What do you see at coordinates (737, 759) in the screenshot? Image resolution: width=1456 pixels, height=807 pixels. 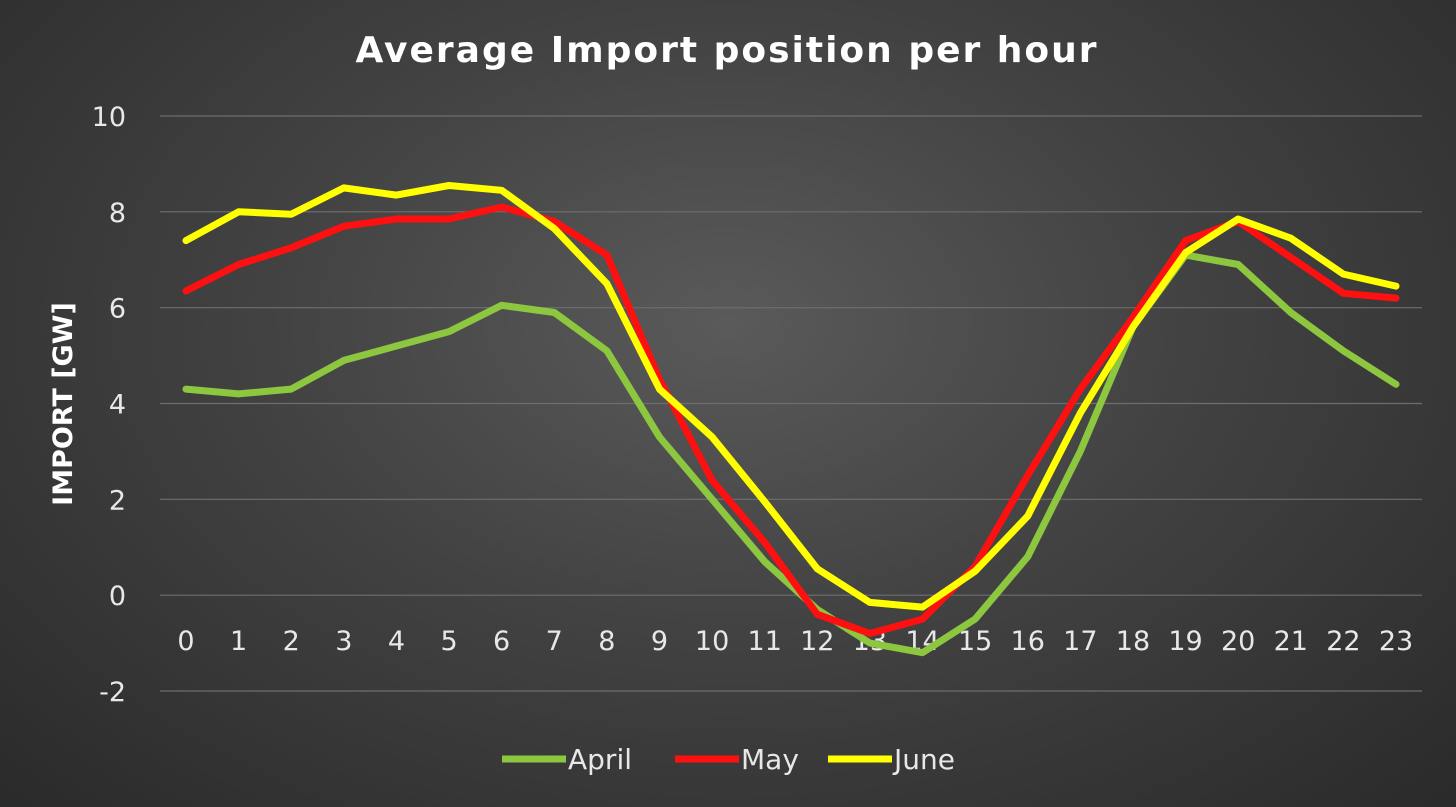 I see `legend-item-may: May` at bounding box center [737, 759].